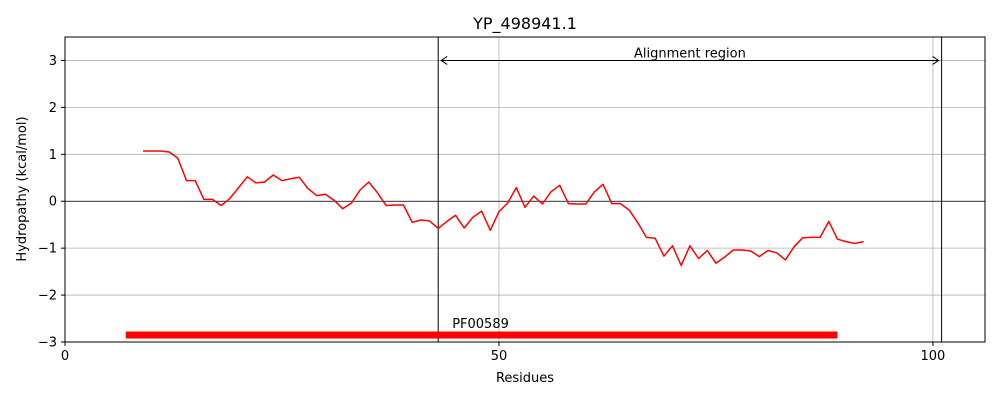 The image size is (1000, 400). Describe the element at coordinates (525, 378) in the screenshot. I see `x-axis-label: Residues` at that location.